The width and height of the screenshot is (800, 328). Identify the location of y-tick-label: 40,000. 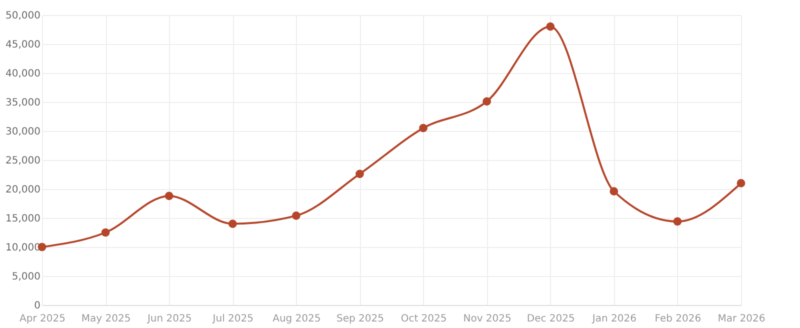
(23, 74).